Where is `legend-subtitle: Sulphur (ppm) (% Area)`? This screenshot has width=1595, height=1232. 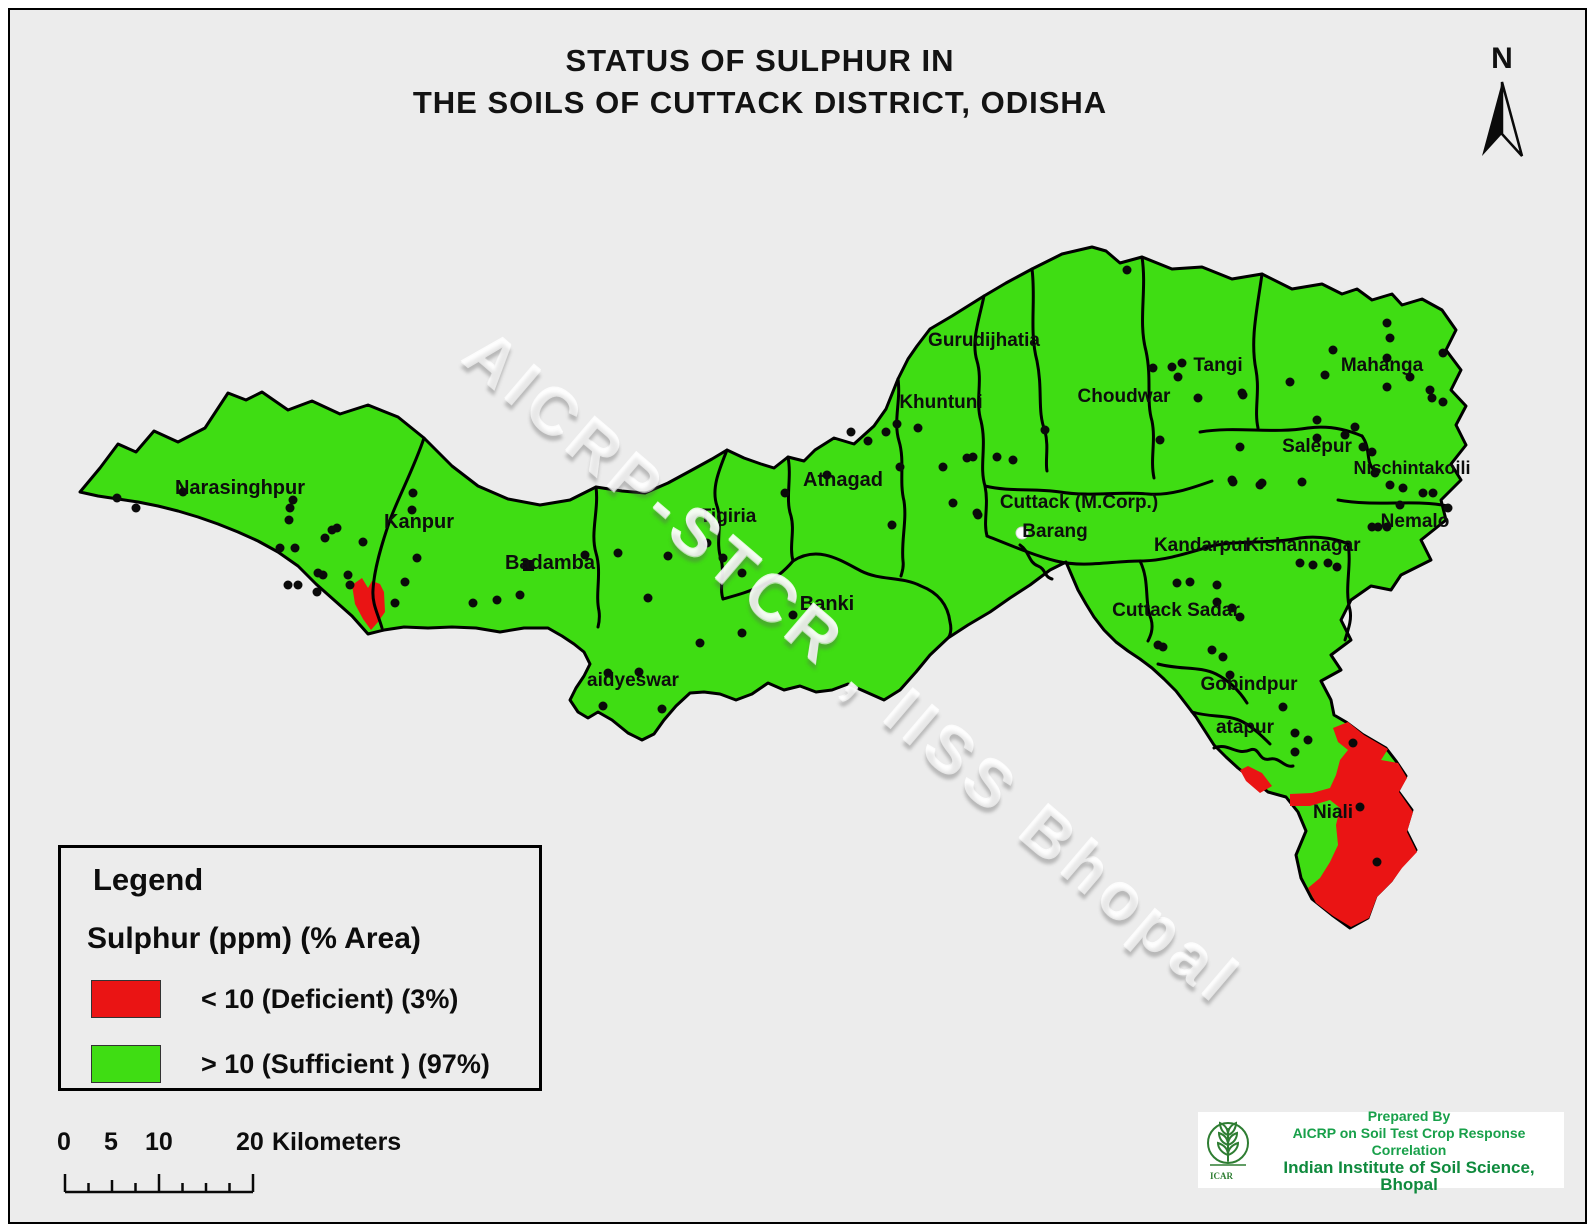
legend-subtitle: Sulphur (ppm) (% Area) is located at coordinates (254, 938).